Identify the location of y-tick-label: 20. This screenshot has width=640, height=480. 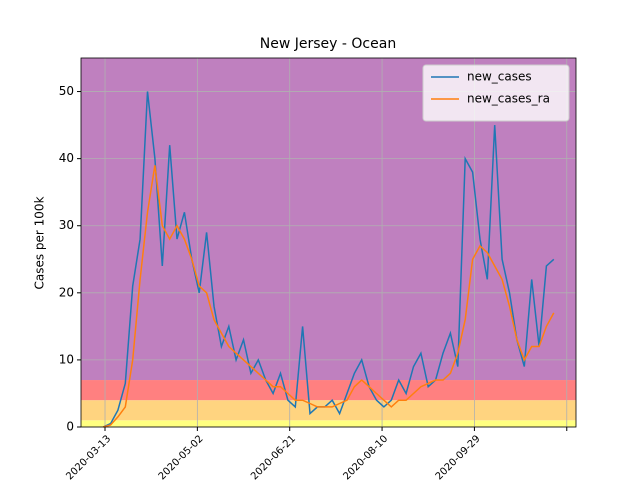
(66, 292).